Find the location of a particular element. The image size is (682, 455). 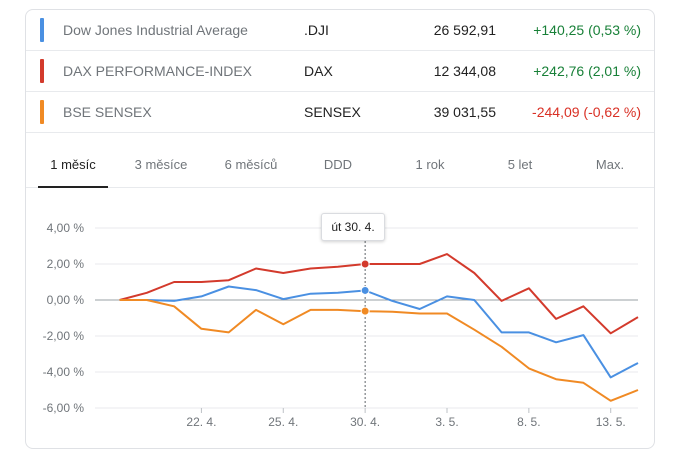

x-tick-label: 25. 4. is located at coordinates (283, 422).